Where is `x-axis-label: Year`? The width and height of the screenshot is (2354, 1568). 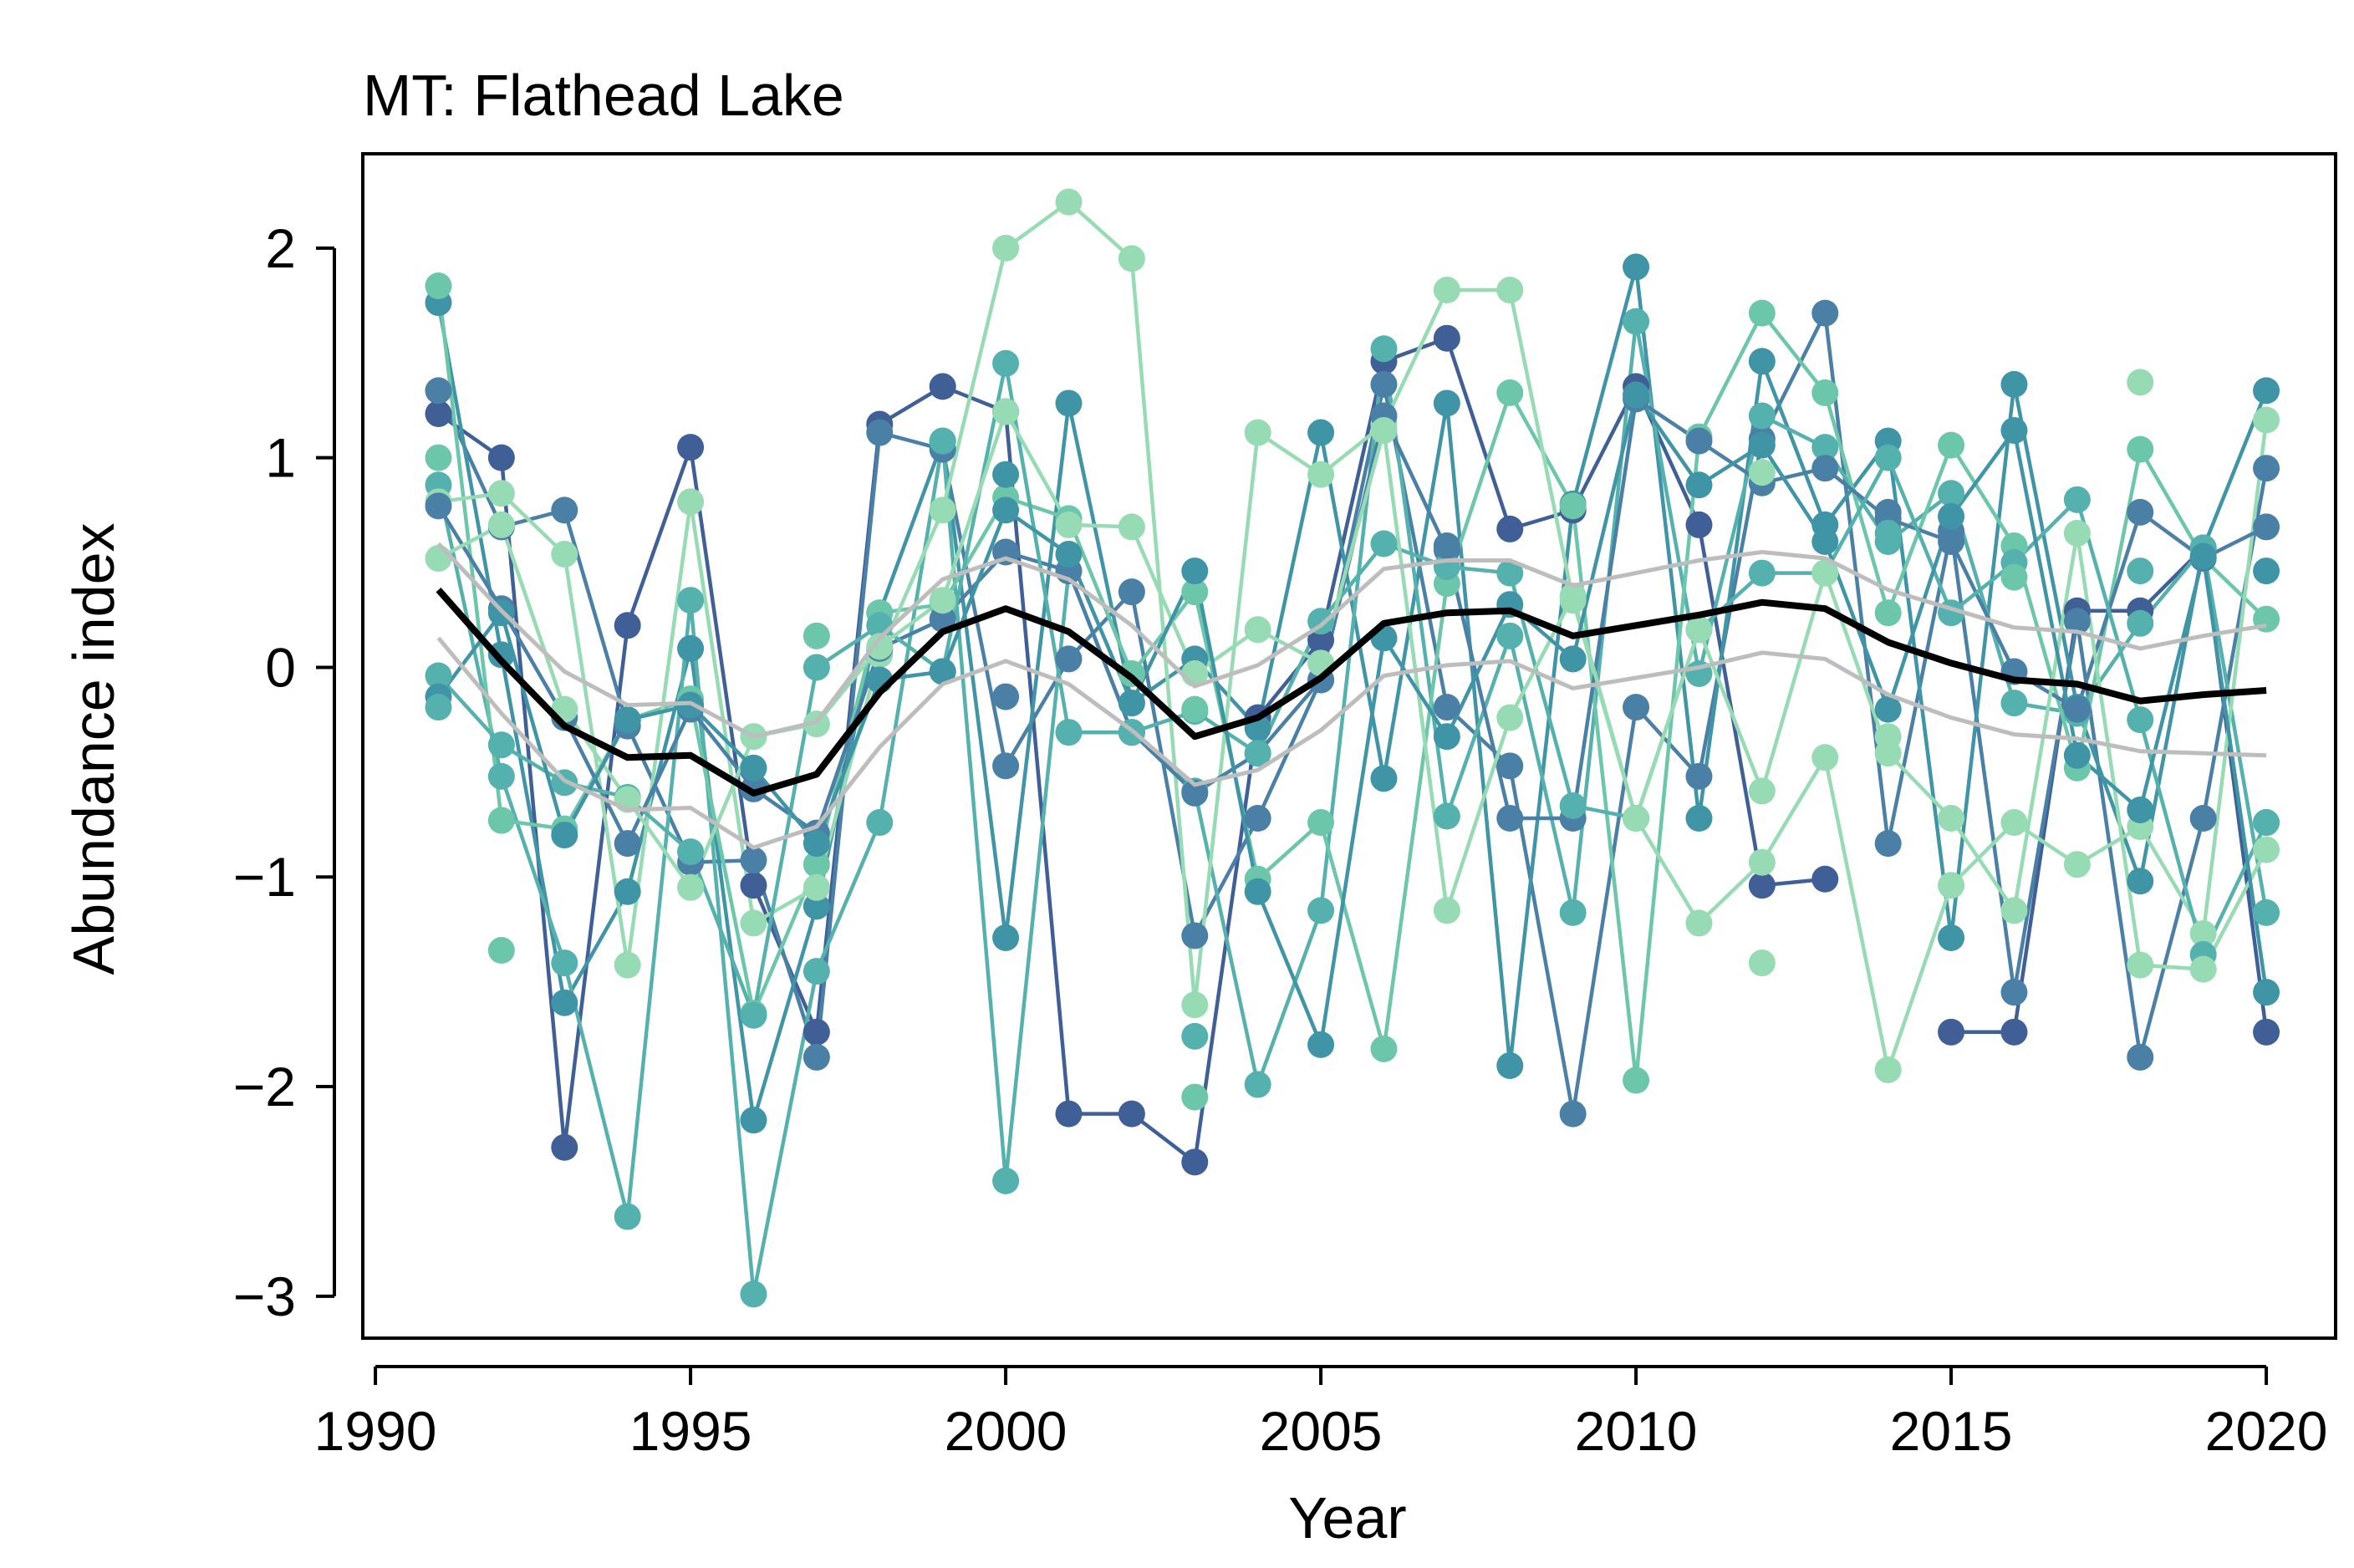 x-axis-label: Year is located at coordinates (1347, 1517).